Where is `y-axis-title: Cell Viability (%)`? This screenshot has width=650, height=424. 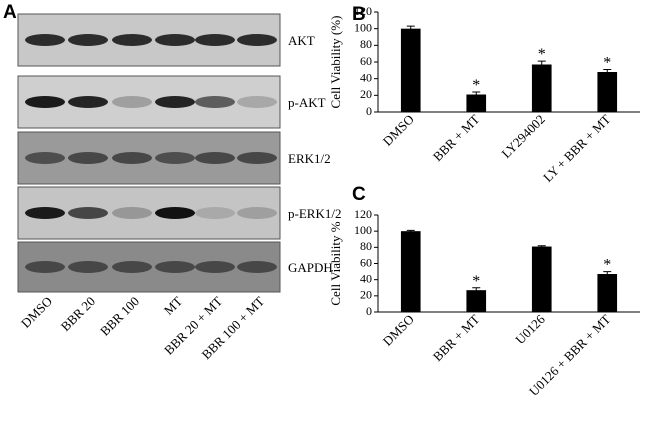 y-axis-title: Cell Viability (%) is located at coordinates (335, 62).